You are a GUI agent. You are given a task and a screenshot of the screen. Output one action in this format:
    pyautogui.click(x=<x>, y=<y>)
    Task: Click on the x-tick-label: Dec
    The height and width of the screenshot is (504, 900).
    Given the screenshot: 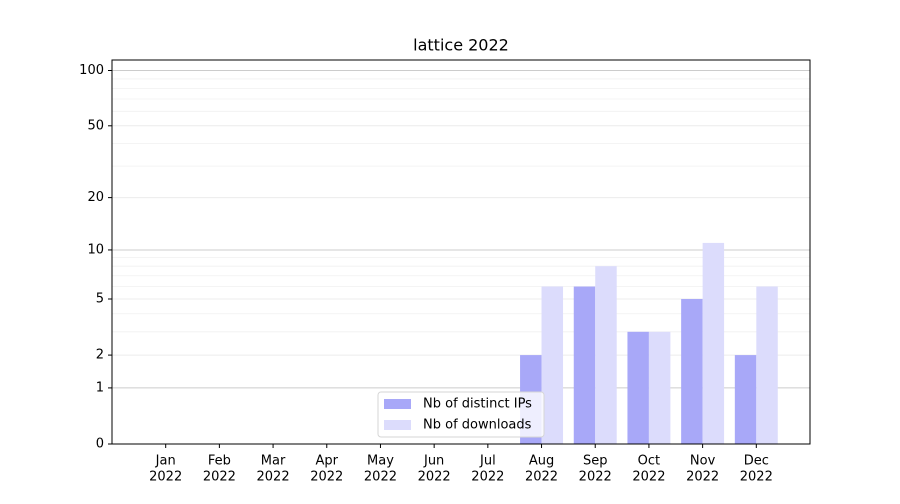 What is the action you would take?
    pyautogui.click(x=756, y=461)
    